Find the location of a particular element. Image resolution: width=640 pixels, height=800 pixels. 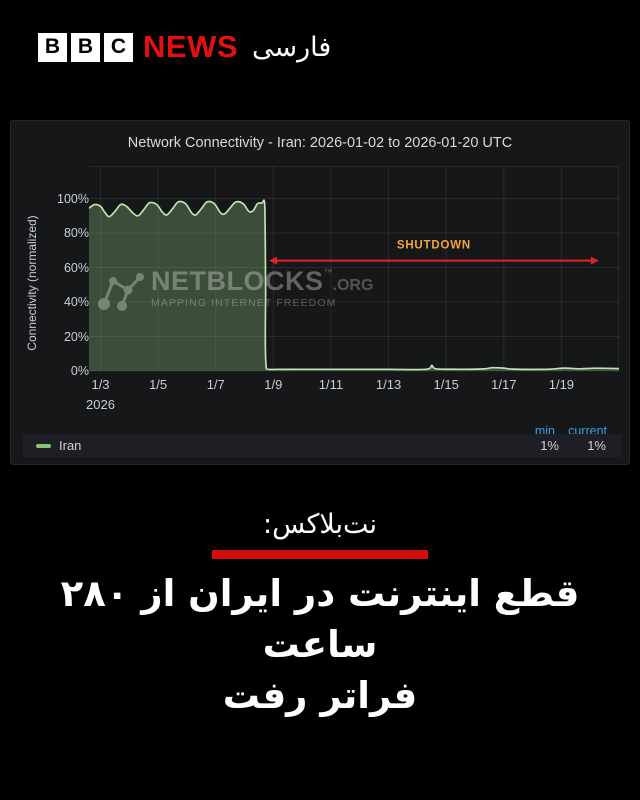

x-tick-label: 1/11 is located at coordinates (331, 384).